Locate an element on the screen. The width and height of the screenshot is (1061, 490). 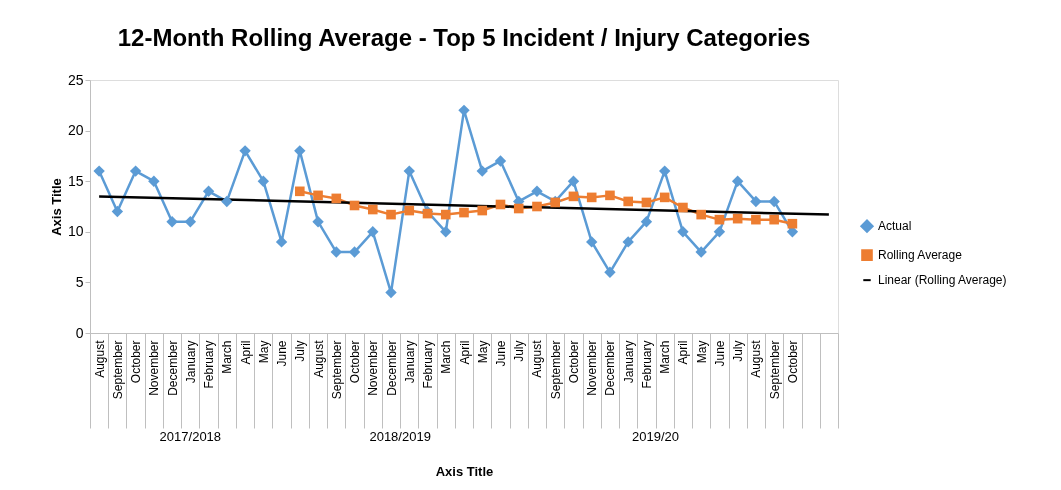
text: 2019/20 is located at coordinates (656, 436).